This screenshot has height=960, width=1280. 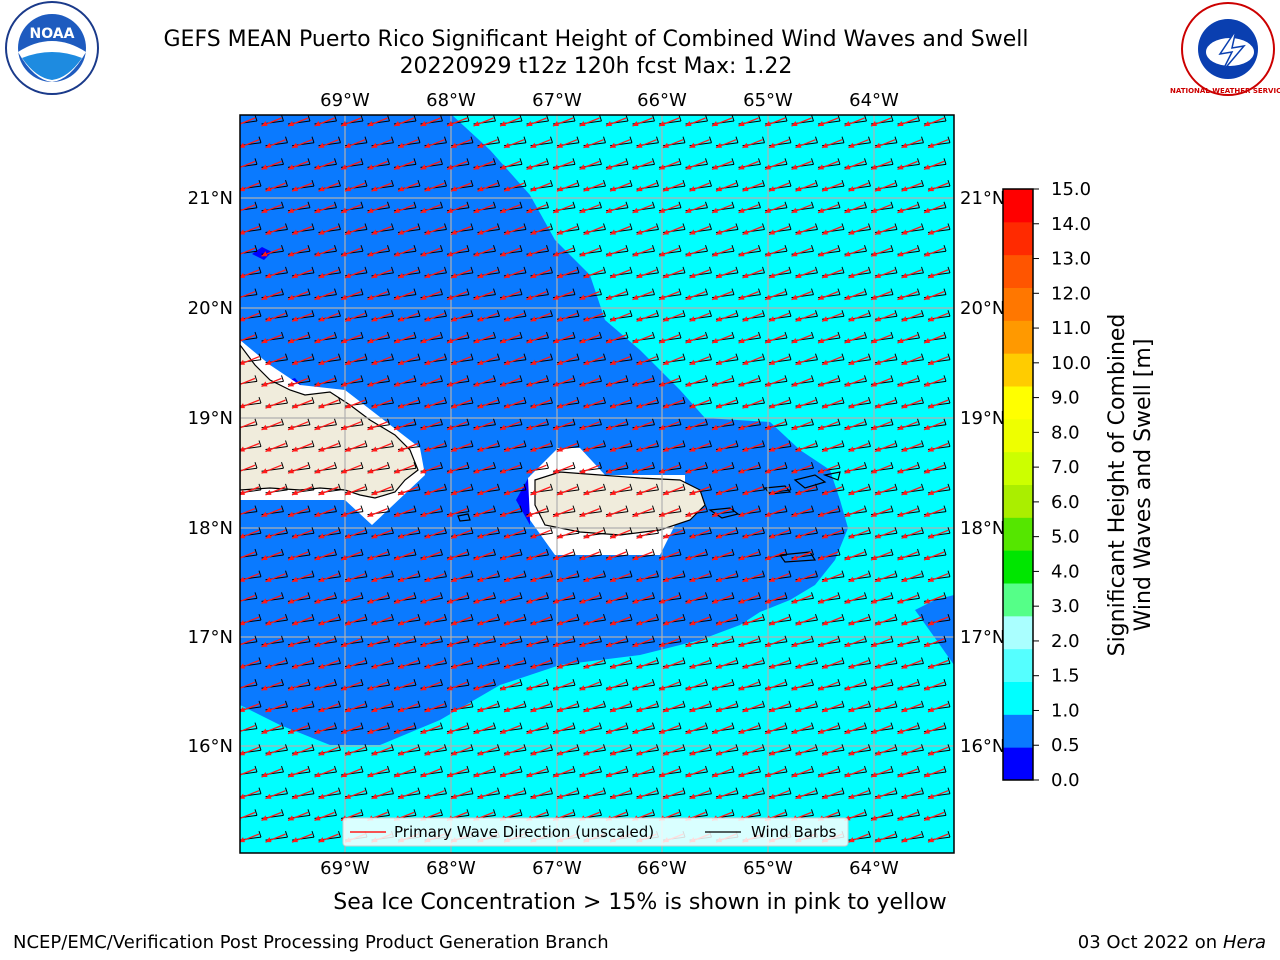 What do you see at coordinates (1065, 606) in the screenshot?
I see `colorbar-tick-label: 3.0` at bounding box center [1065, 606].